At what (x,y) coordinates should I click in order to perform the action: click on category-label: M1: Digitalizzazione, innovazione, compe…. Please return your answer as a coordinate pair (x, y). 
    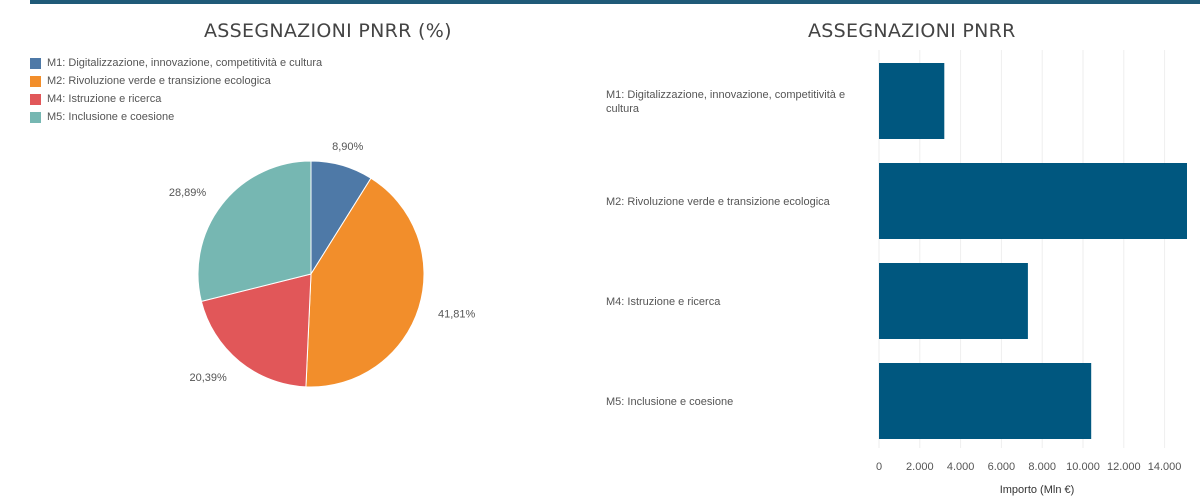
    Looking at the image, I should click on (725, 95).